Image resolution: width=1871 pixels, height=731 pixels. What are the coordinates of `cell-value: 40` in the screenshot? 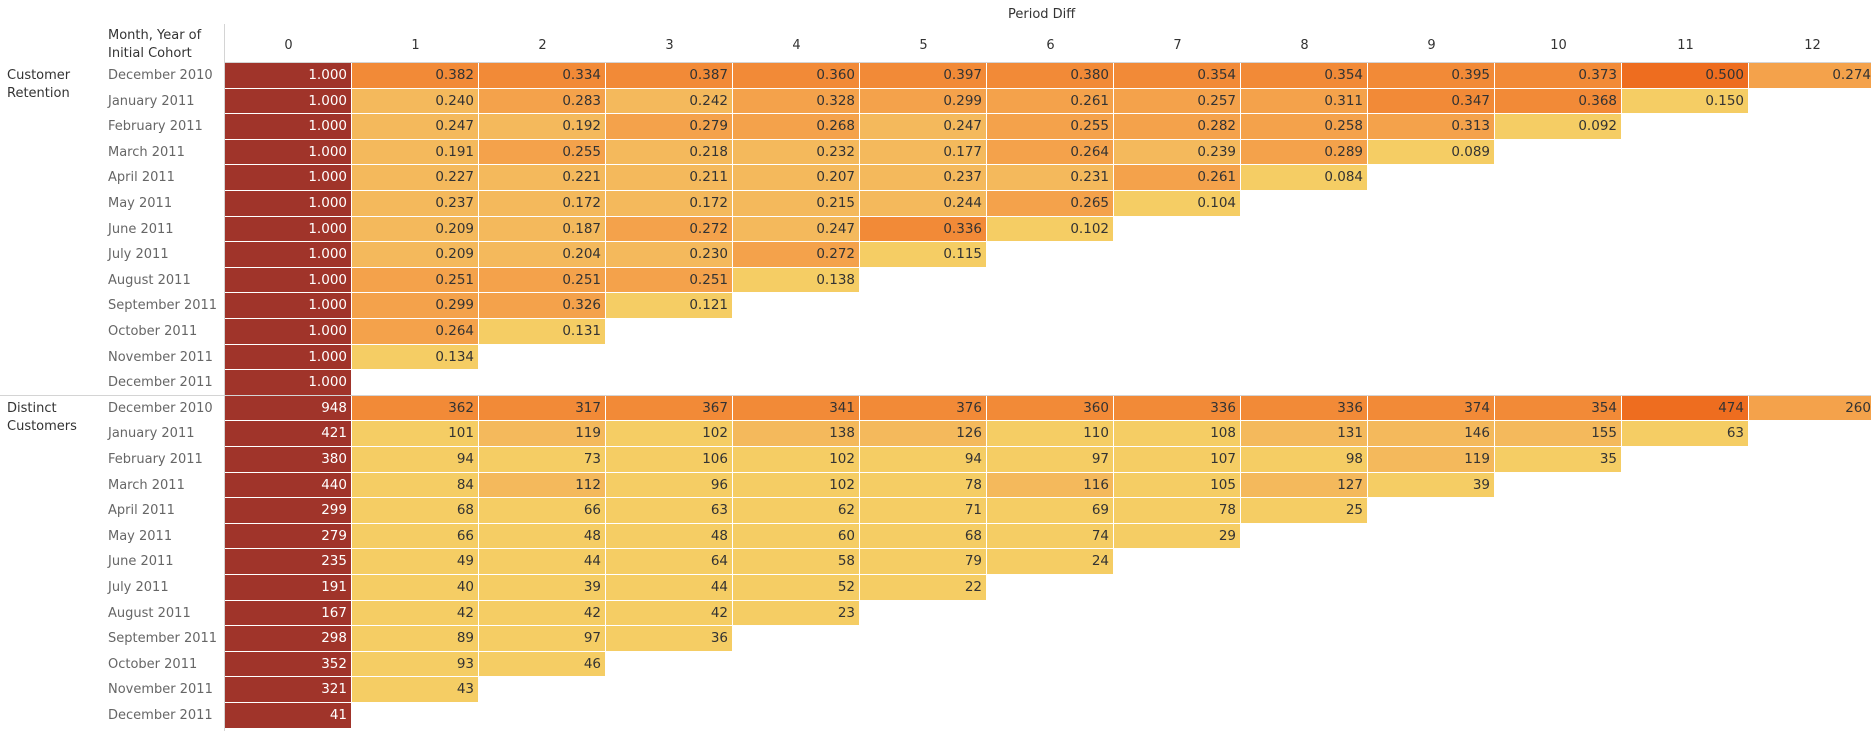 It's located at (465, 587).